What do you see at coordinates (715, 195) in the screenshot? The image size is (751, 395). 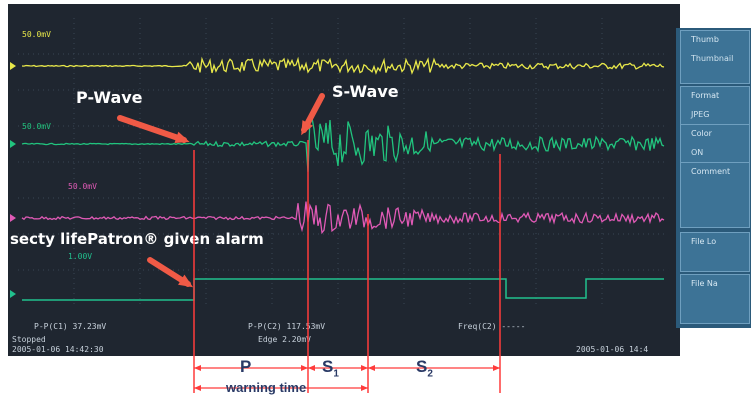 I see `menu-comment-button: Comment` at bounding box center [715, 195].